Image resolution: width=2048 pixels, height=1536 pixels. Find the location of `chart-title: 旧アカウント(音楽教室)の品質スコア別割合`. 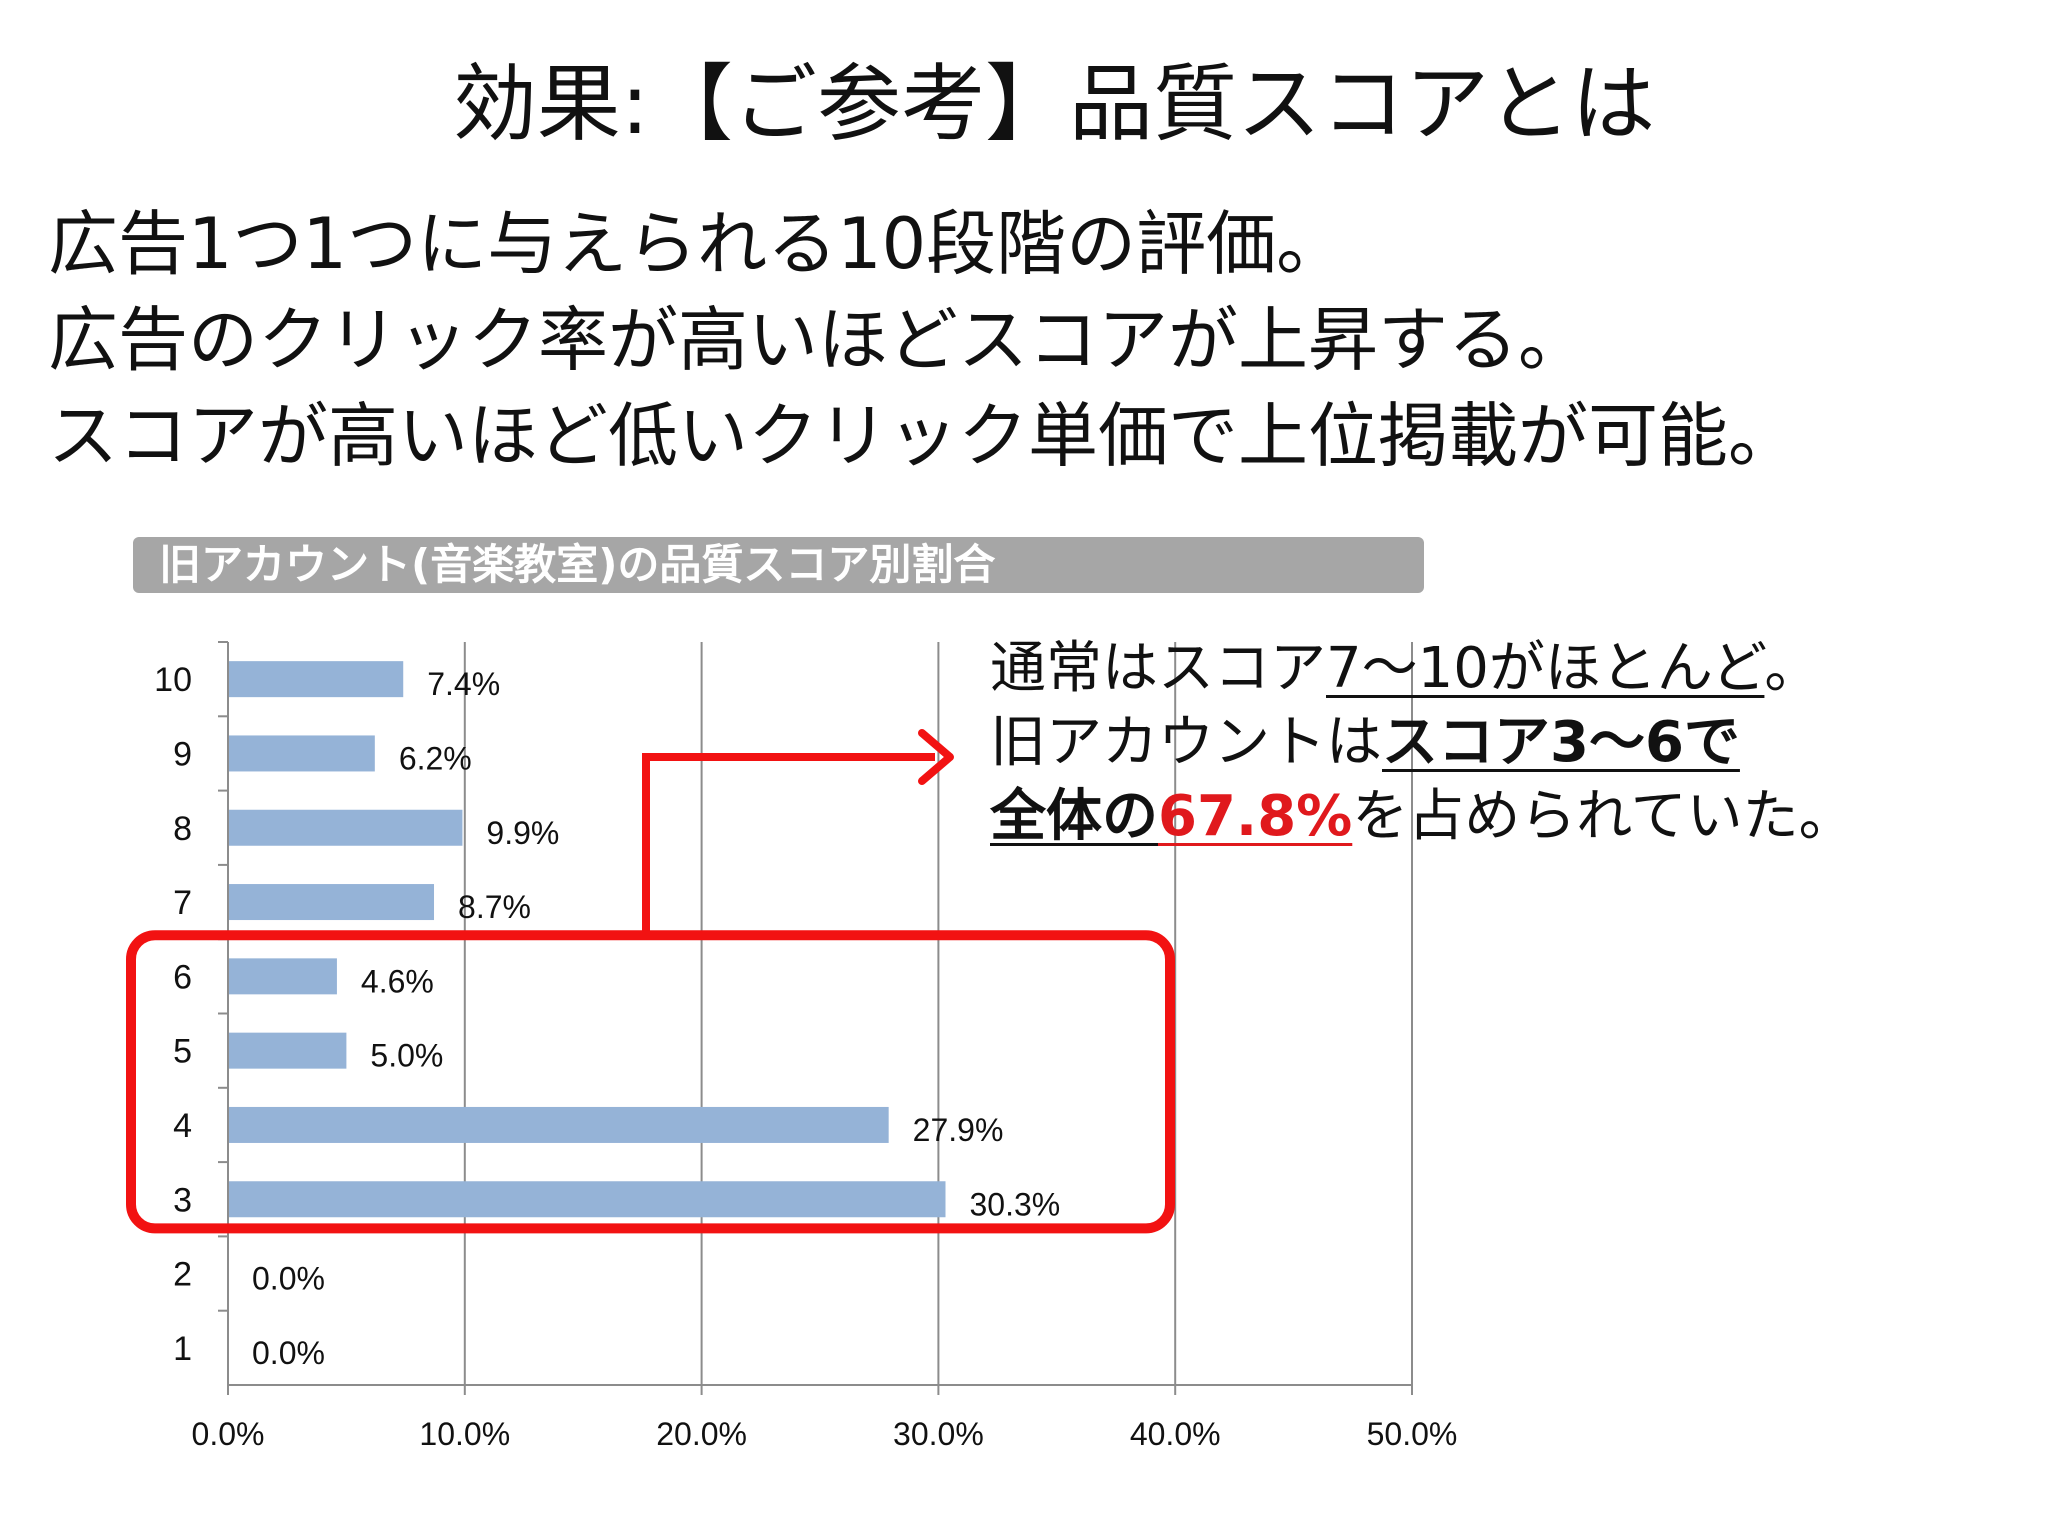

chart-title: 旧アカウント(音楽教室)の品質スコア別割合 is located at coordinates (778, 565).